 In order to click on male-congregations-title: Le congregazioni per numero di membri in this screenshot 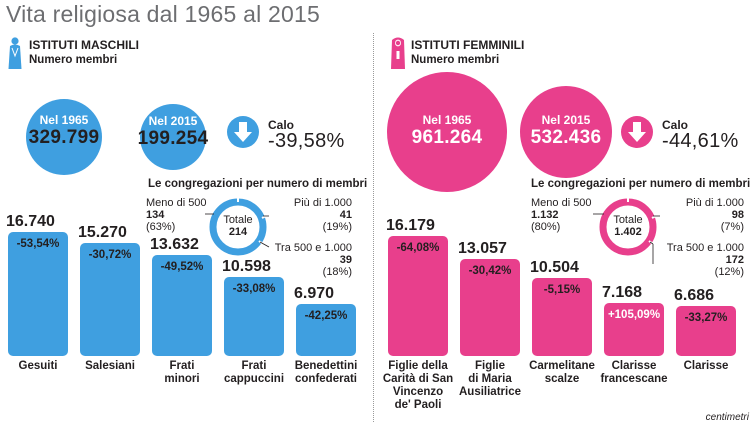, I will do `click(258, 184)`.